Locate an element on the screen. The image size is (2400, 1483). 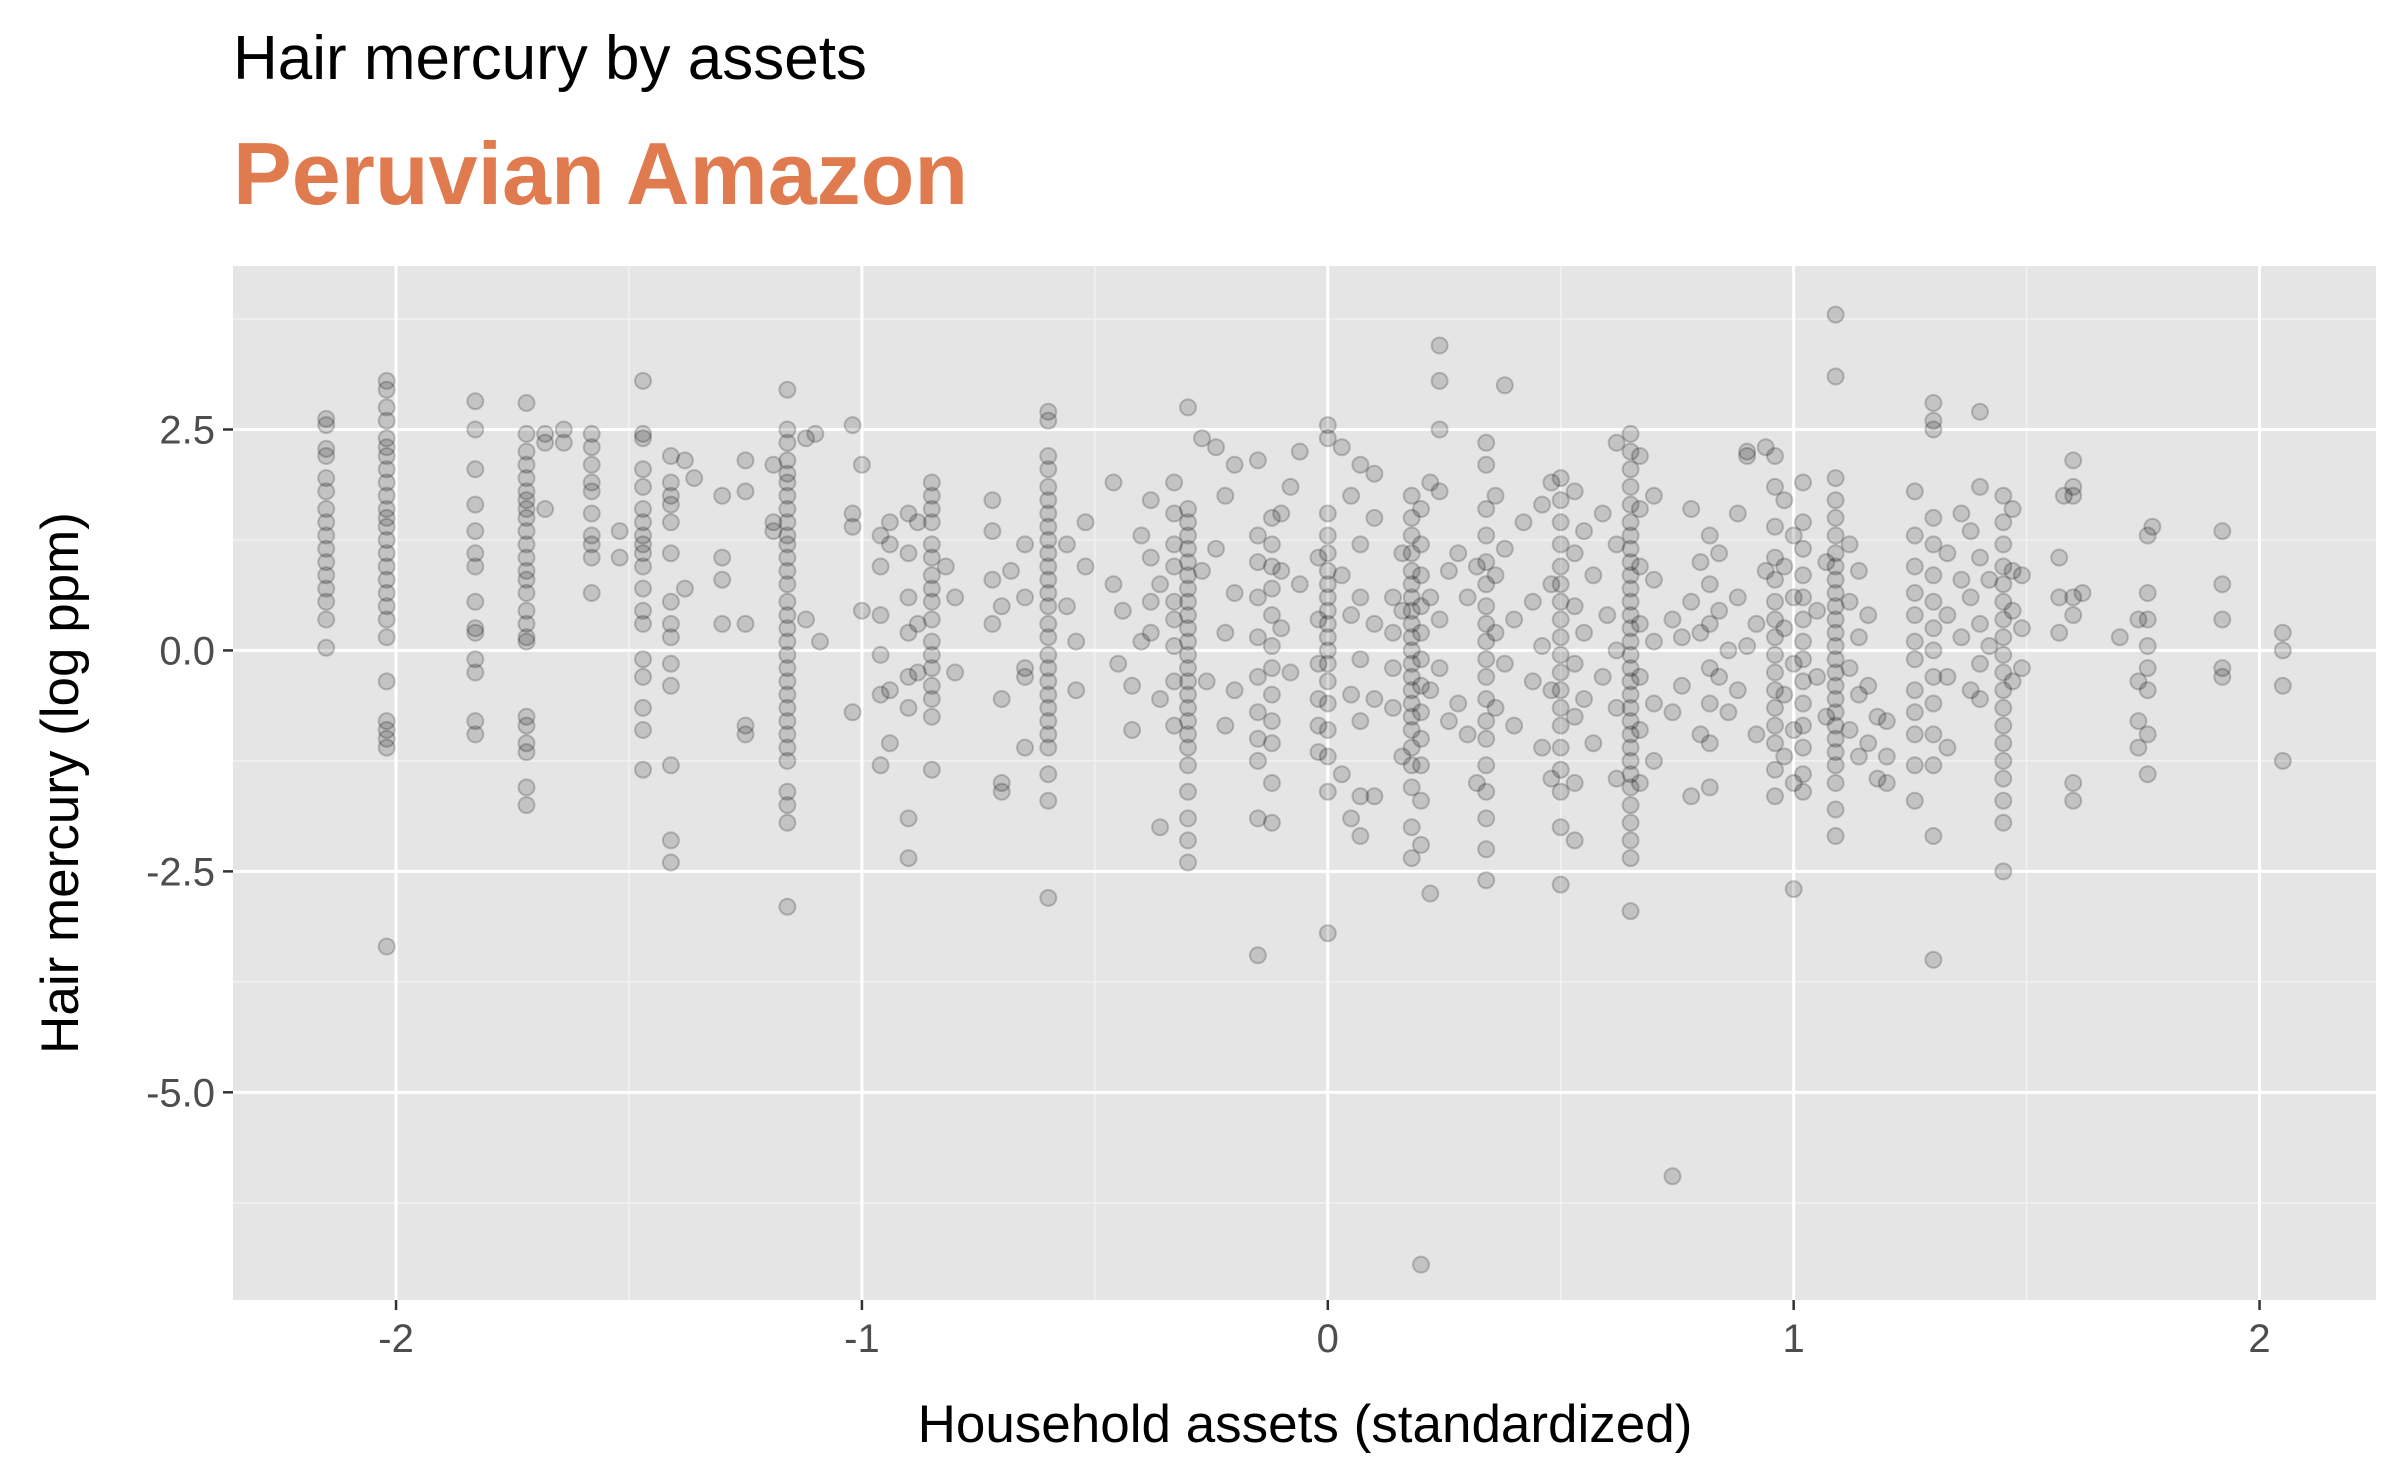
x-axis-title: Household assets (standardized) is located at coordinates (1305, 1424).